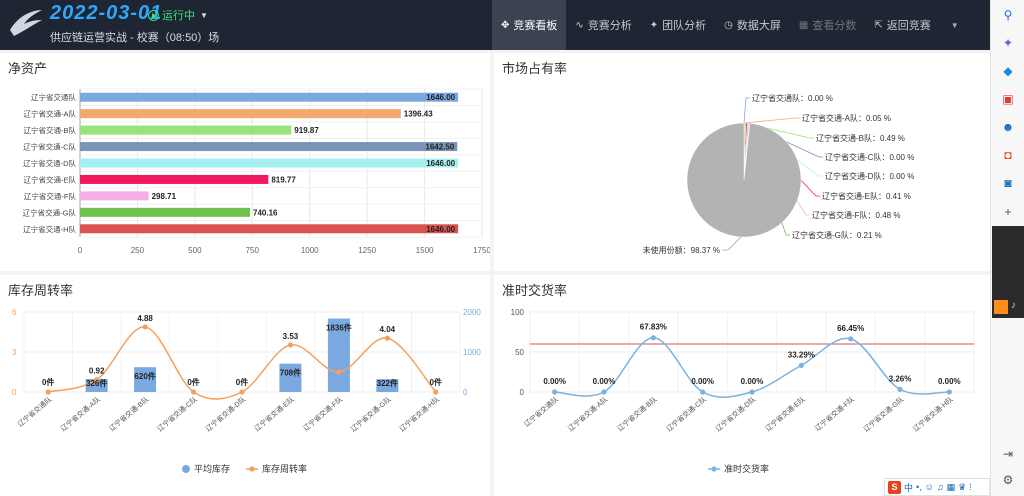  Describe the element at coordinates (1008, 15) in the screenshot. I see `search-icon: ⚲` at that location.